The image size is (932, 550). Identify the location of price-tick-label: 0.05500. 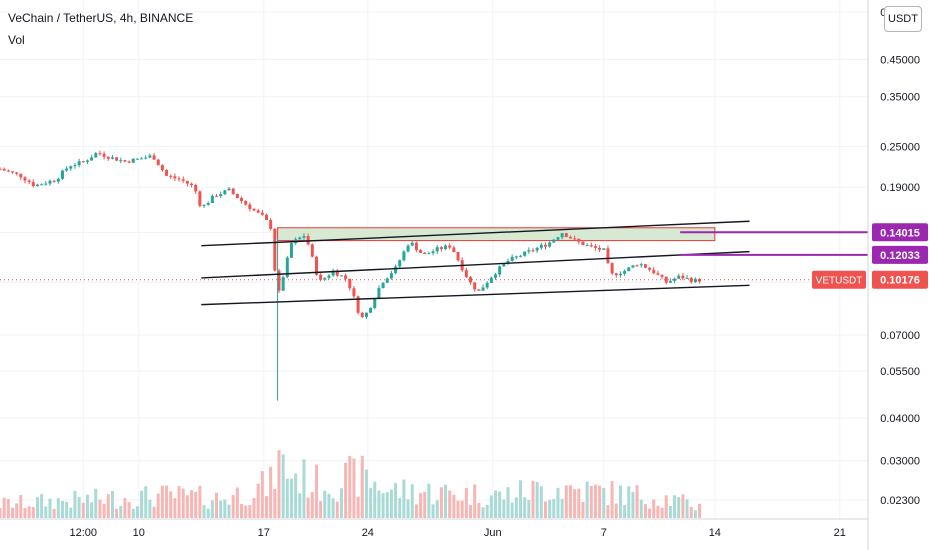
(900, 372).